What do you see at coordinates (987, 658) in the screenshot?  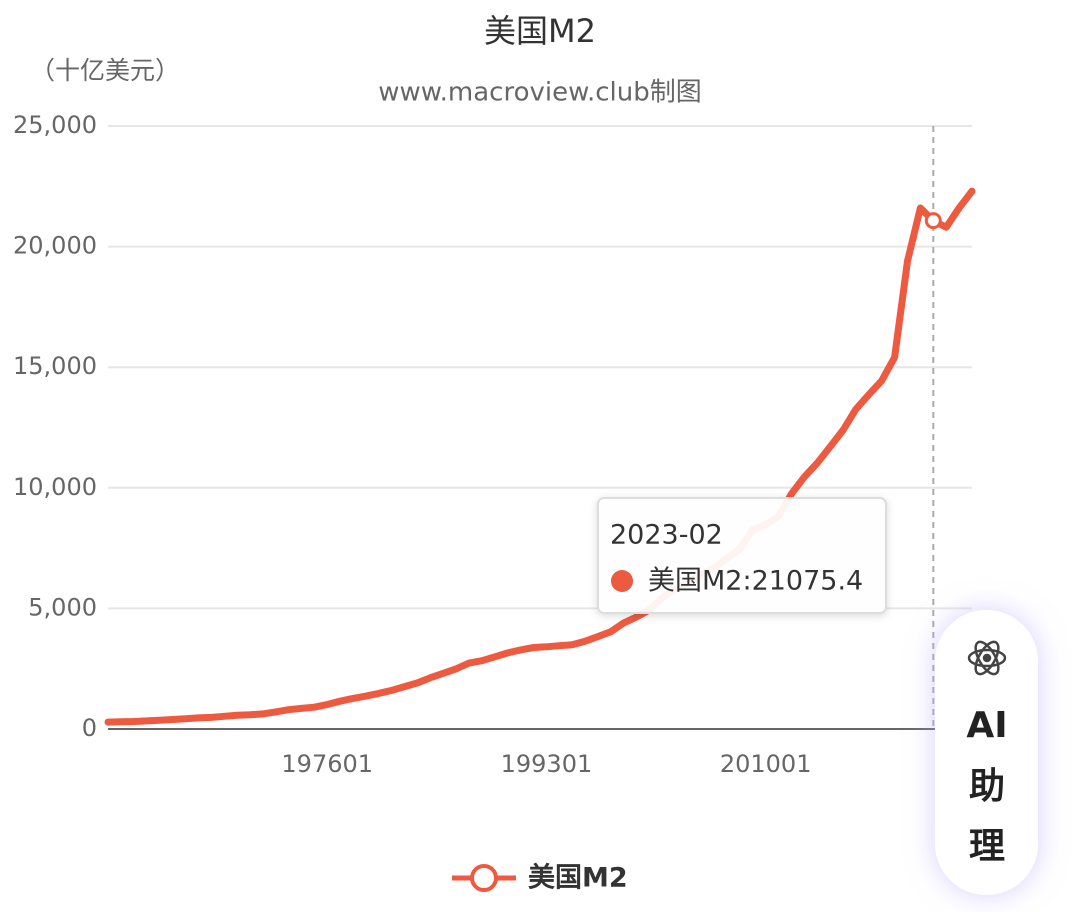 I see `atom-icon` at bounding box center [987, 658].